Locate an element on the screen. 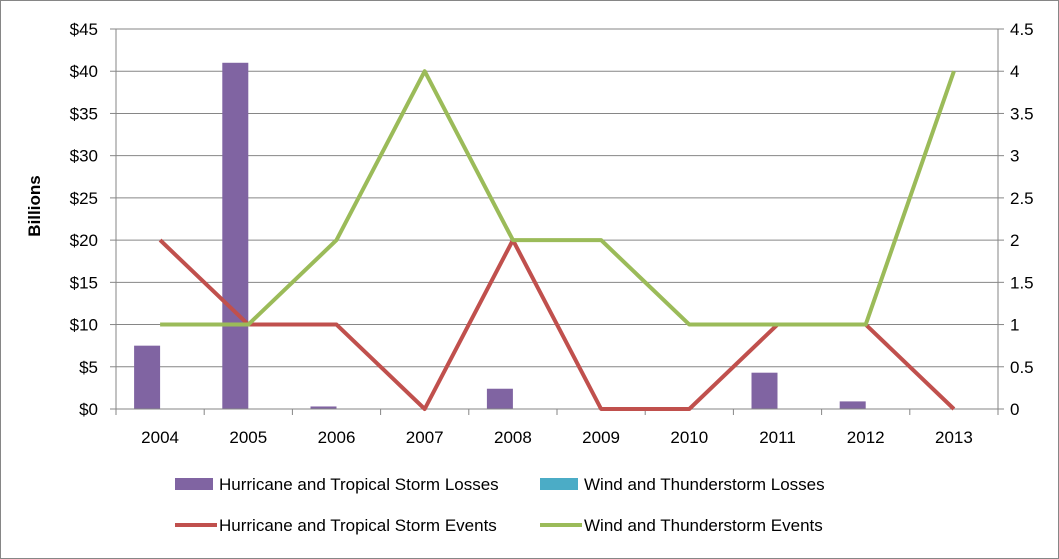 This screenshot has width=1059, height=559. x-tick-label: 2009 is located at coordinates (601, 437).